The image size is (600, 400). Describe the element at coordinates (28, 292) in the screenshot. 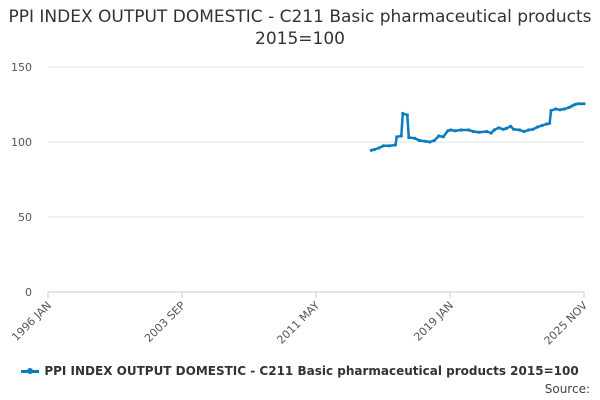

I see `y-tick-label: 0` at that location.